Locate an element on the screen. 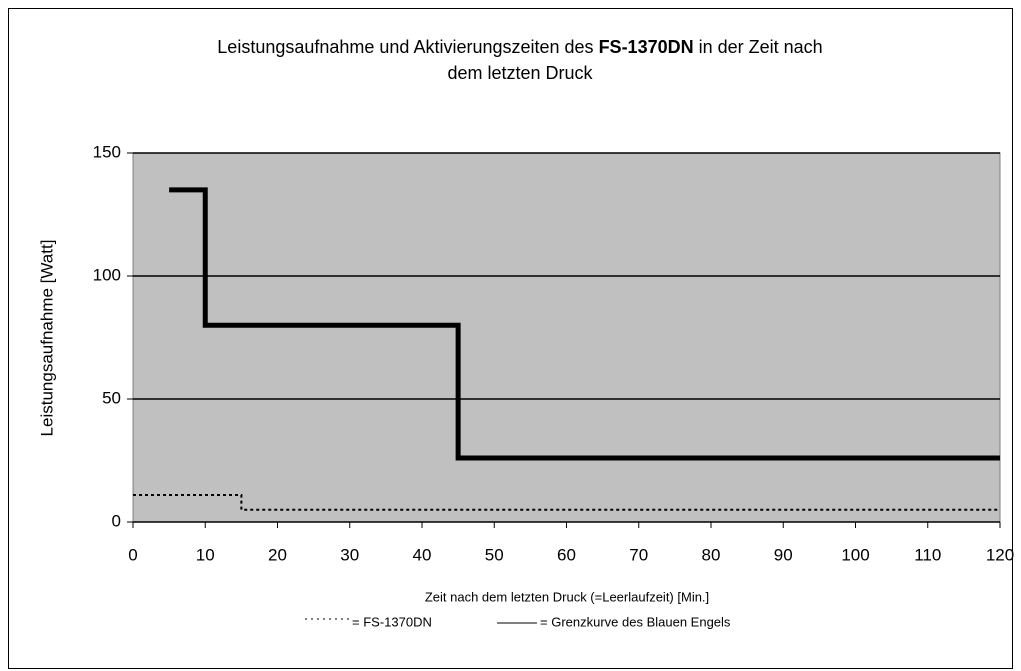 The height and width of the screenshot is (671, 1021). series-line is located at coordinates (566, 502).